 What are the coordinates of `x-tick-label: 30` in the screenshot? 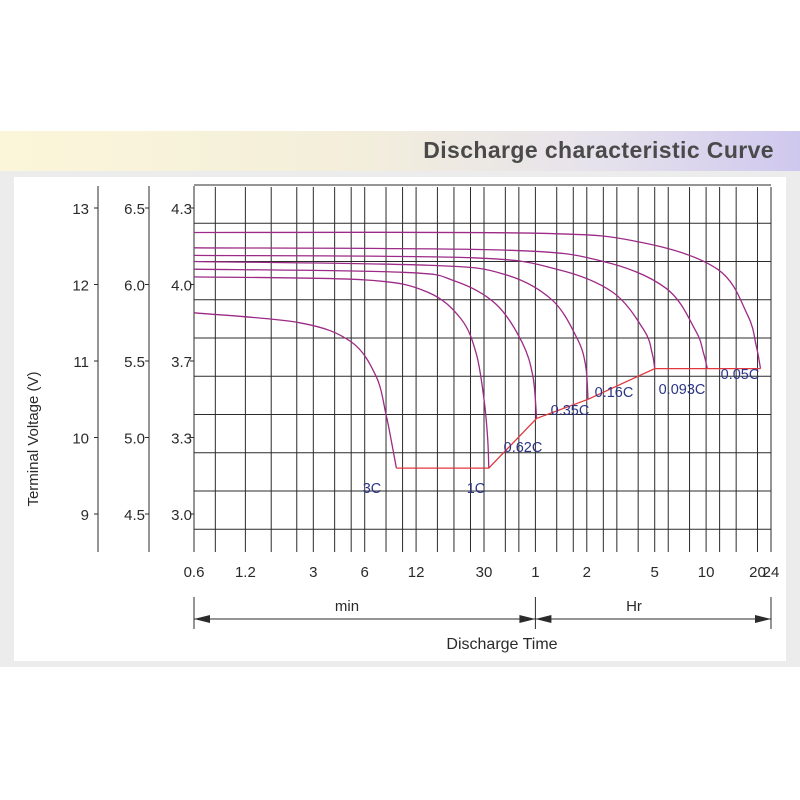 It's located at (484, 572).